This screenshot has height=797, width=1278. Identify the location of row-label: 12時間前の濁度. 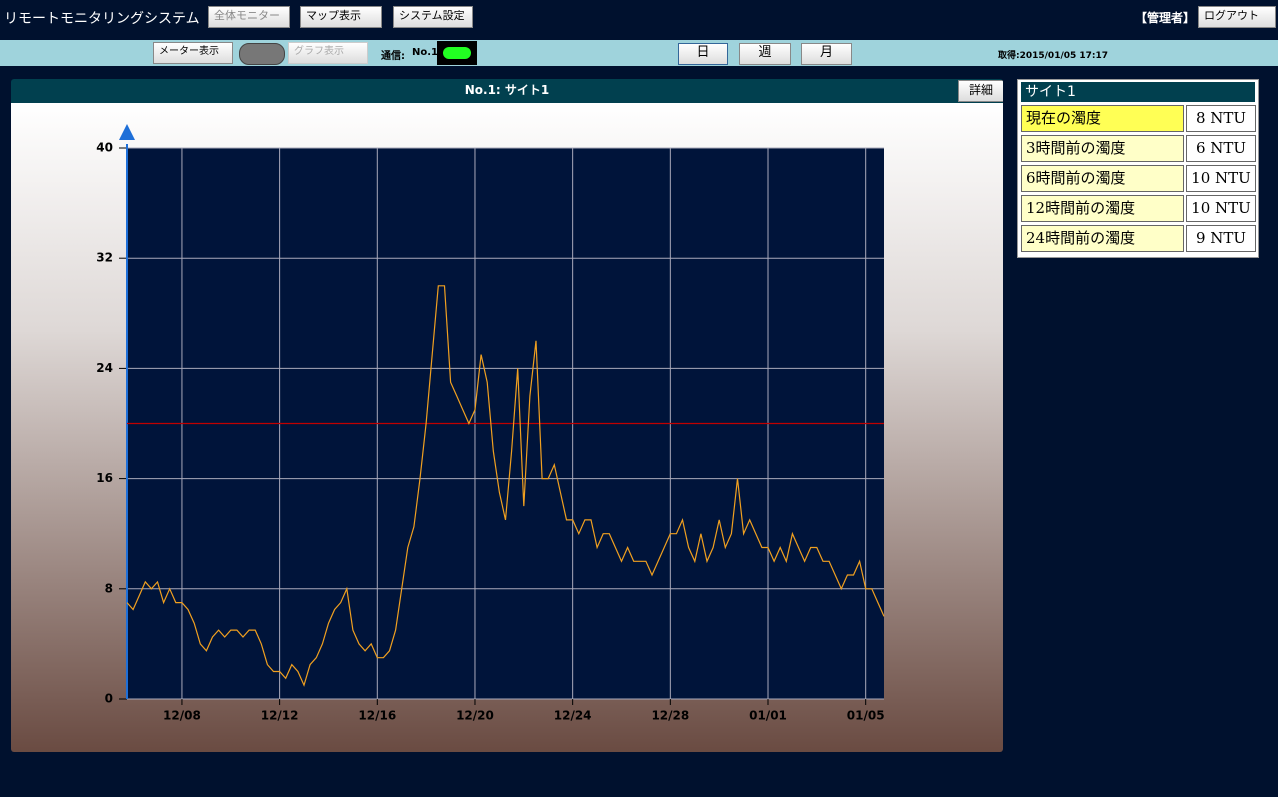
(1102, 208).